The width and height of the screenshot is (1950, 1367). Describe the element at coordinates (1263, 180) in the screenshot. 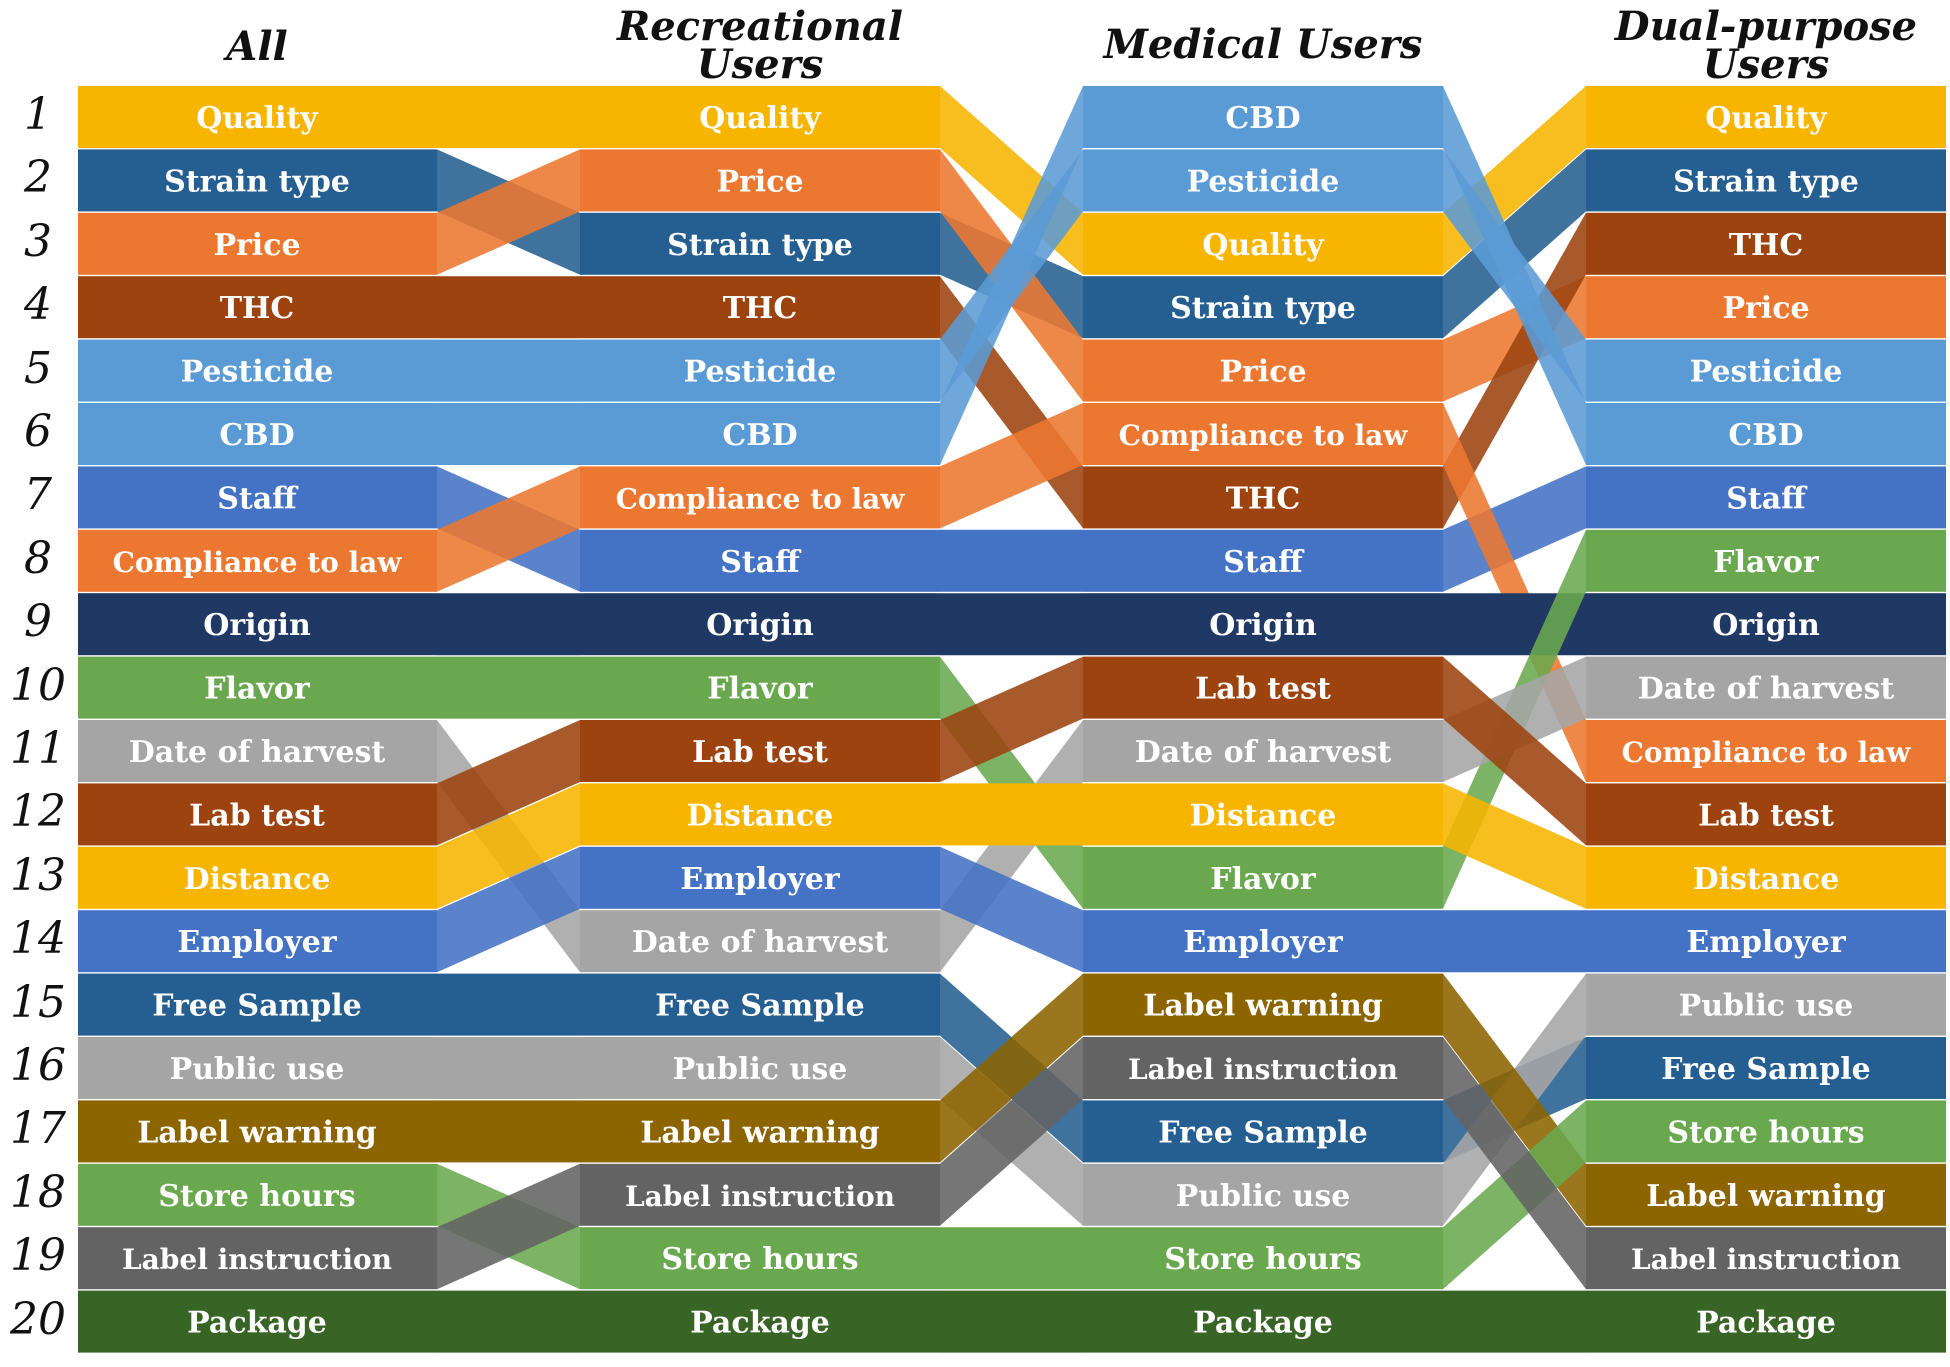

I see `bar-pesticide` at that location.